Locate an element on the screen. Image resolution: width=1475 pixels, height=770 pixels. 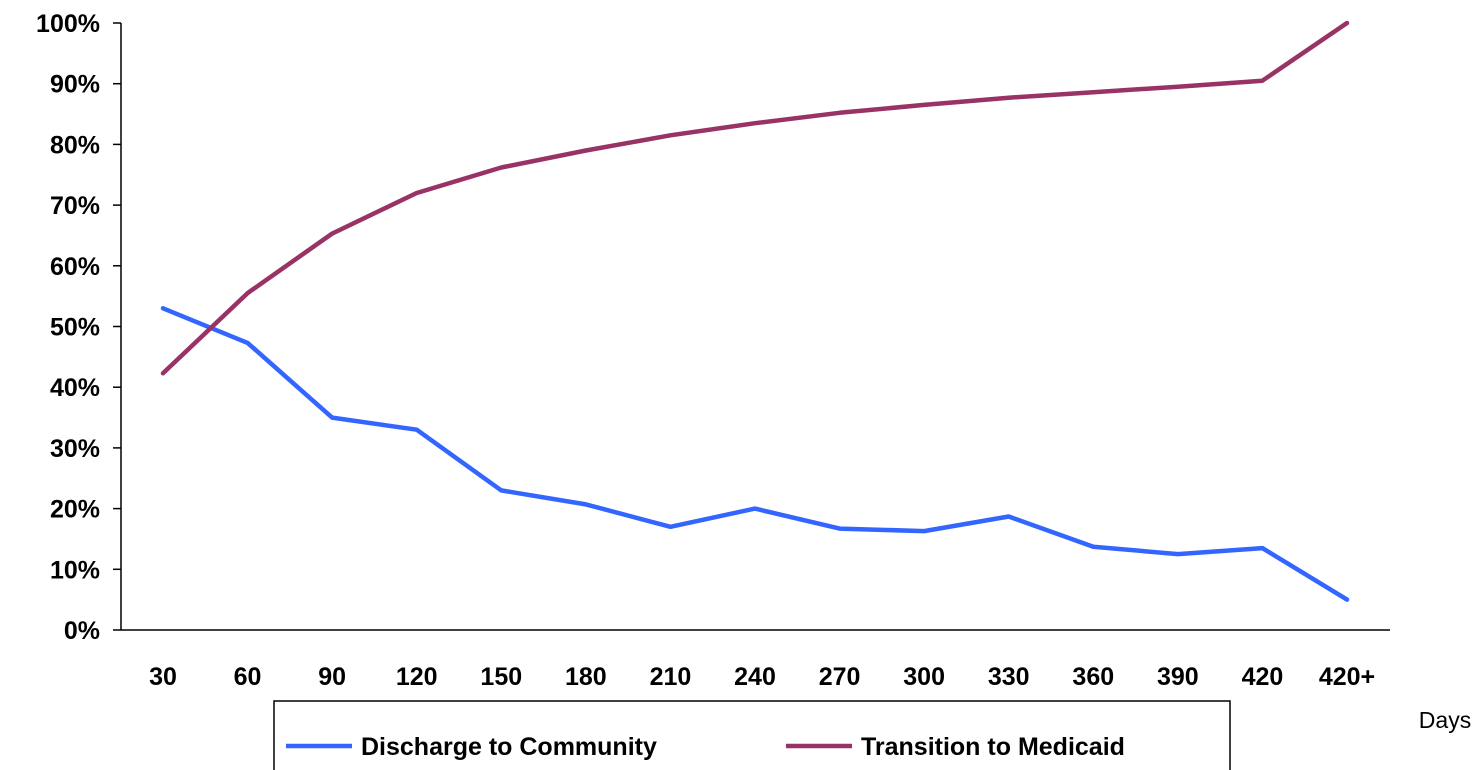
x-tick-label: 390 is located at coordinates (1178, 677).